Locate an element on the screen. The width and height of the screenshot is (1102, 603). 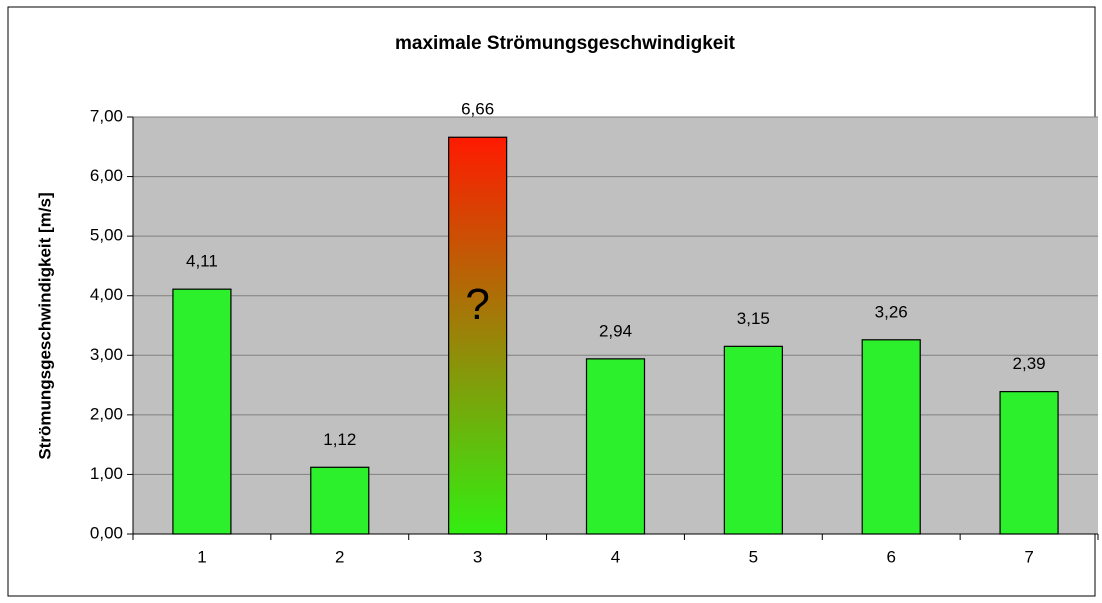
bar-annotation: ? is located at coordinates (477, 304).